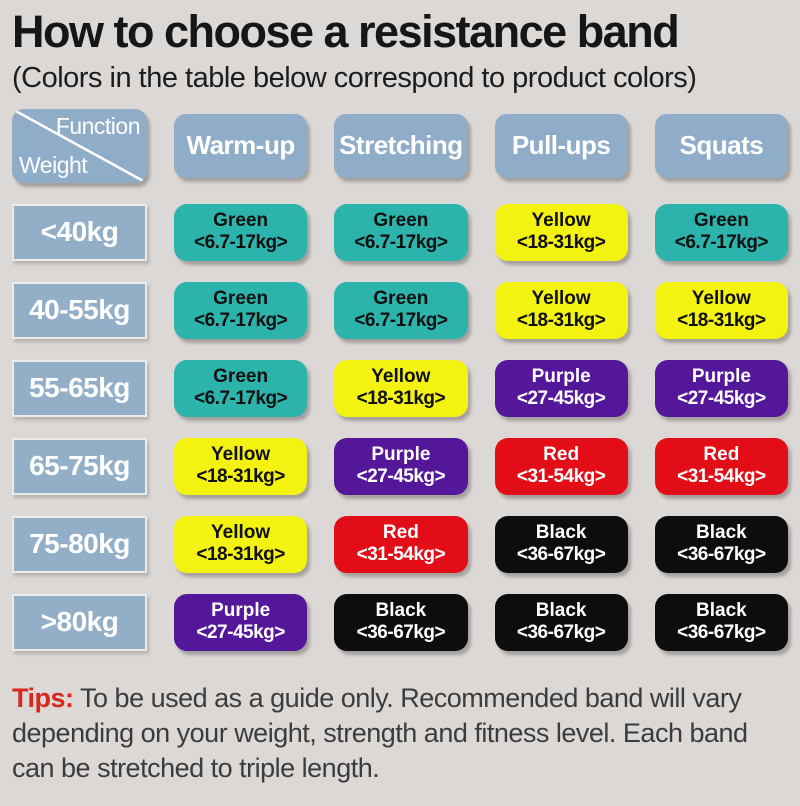 This screenshot has width=800, height=806. Describe the element at coordinates (79, 310) in the screenshot. I see `weight-cell: 40-55kg` at that location.